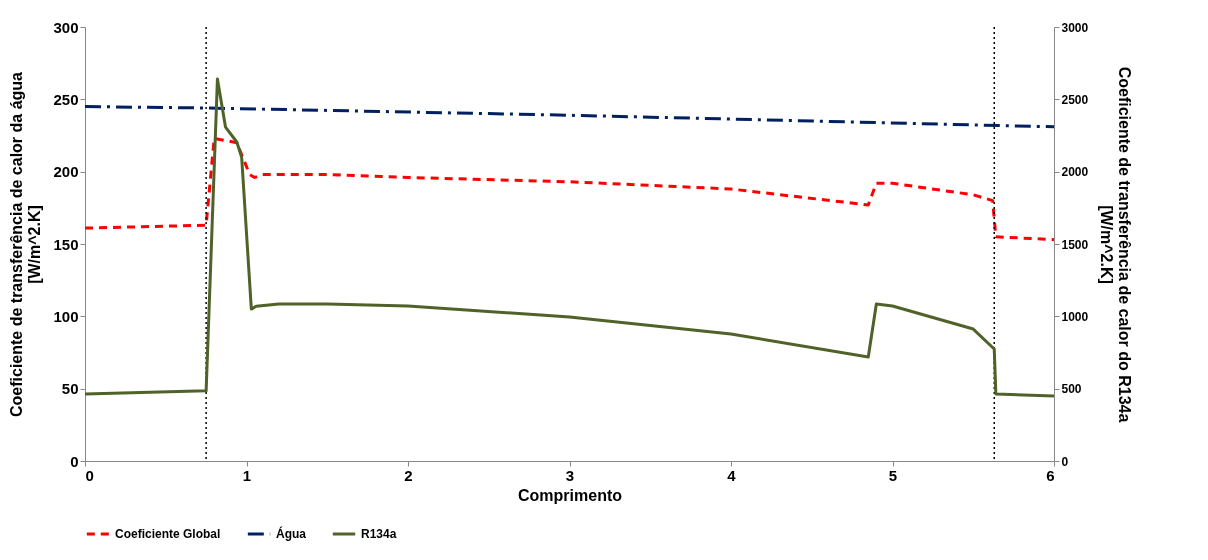 The width and height of the screenshot is (1208, 560). What do you see at coordinates (1050, 475) in the screenshot?
I see `x-tick-label: 6` at bounding box center [1050, 475].